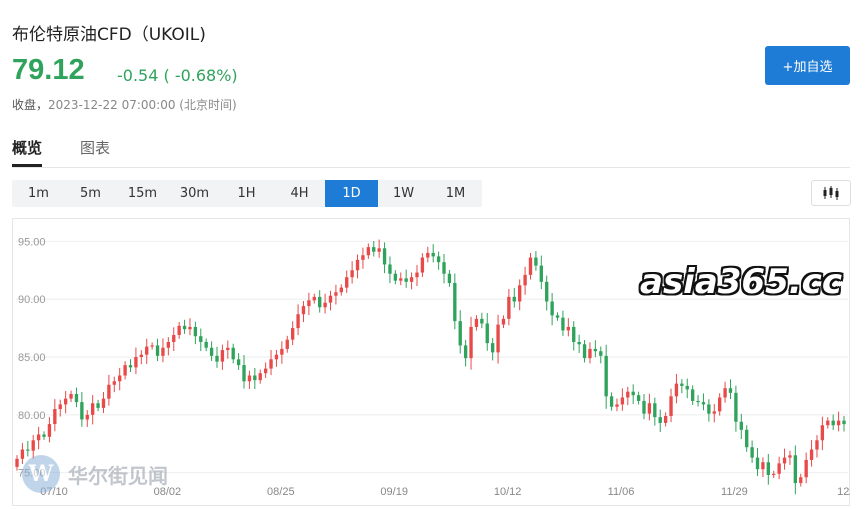 The image size is (865, 509). I want to click on period-1d: 1D, so click(351, 193).